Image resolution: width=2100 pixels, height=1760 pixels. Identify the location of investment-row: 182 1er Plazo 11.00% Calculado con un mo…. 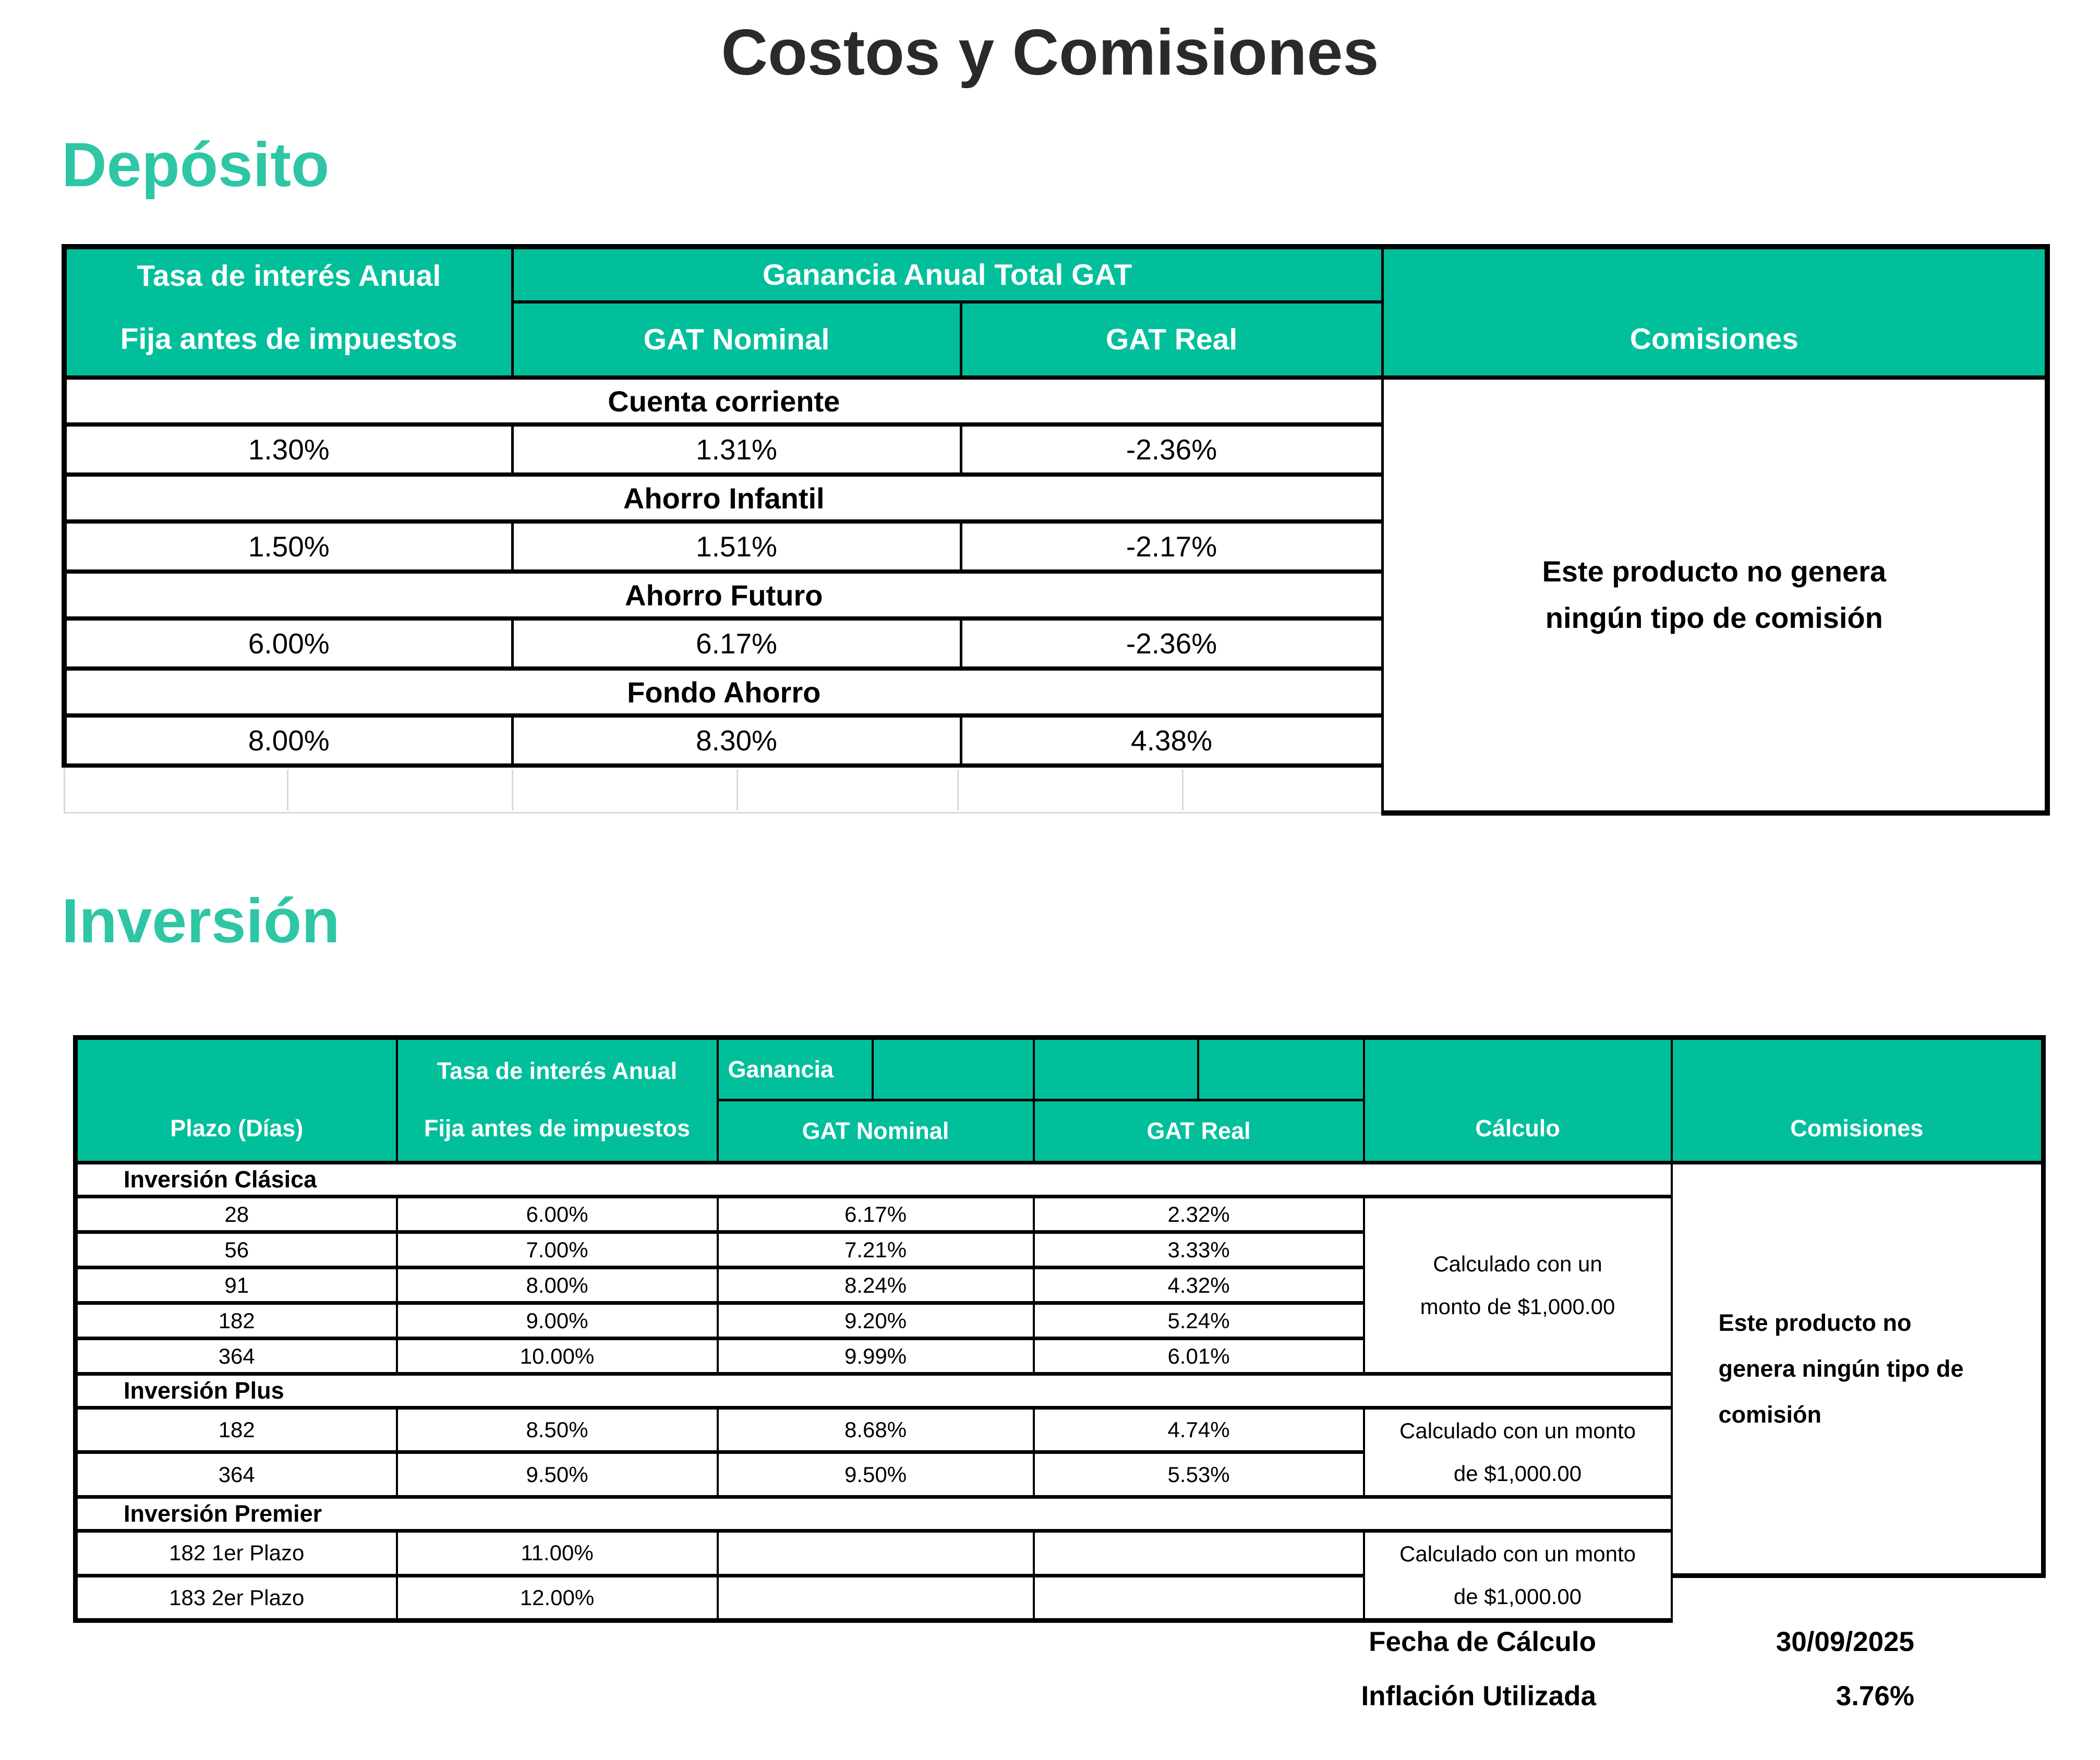
(1058, 1575).